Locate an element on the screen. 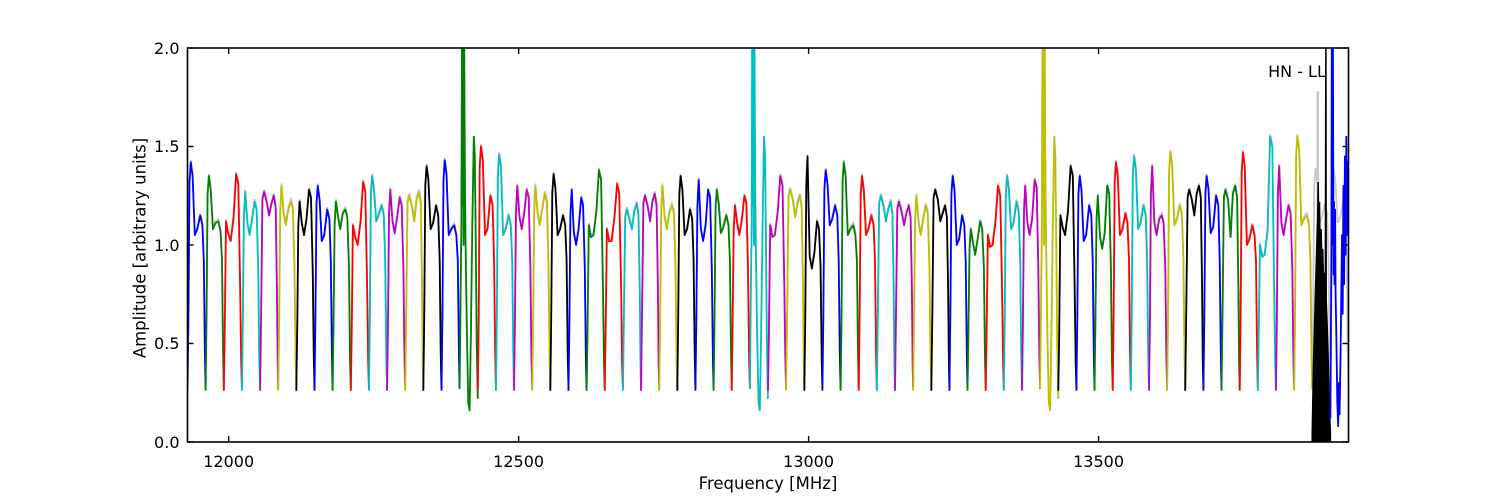  x-tick-label: 13500 is located at coordinates (1098, 461).